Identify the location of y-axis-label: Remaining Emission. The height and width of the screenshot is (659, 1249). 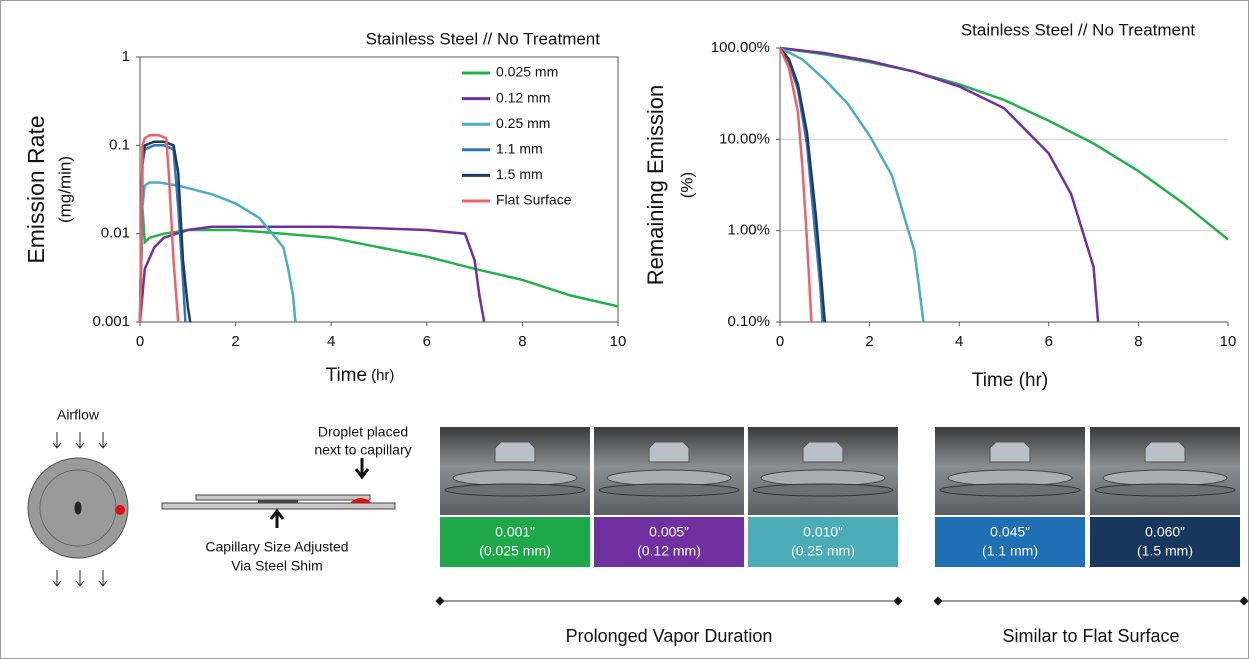
(655, 185).